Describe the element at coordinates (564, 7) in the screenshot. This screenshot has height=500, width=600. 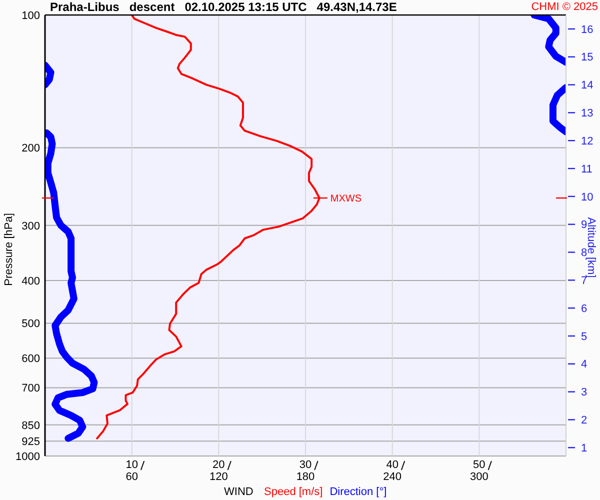
I see `text: CHMI © 2025` at that location.